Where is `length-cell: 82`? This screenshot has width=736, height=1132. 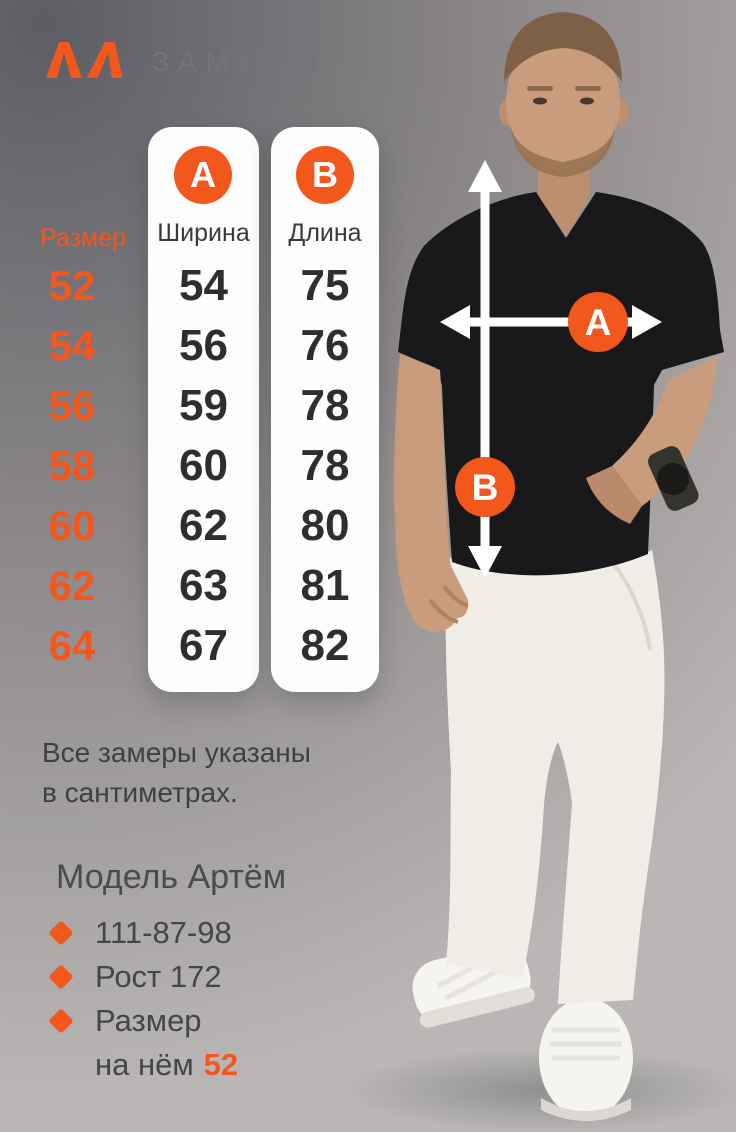 length-cell: 82 is located at coordinates (325, 645).